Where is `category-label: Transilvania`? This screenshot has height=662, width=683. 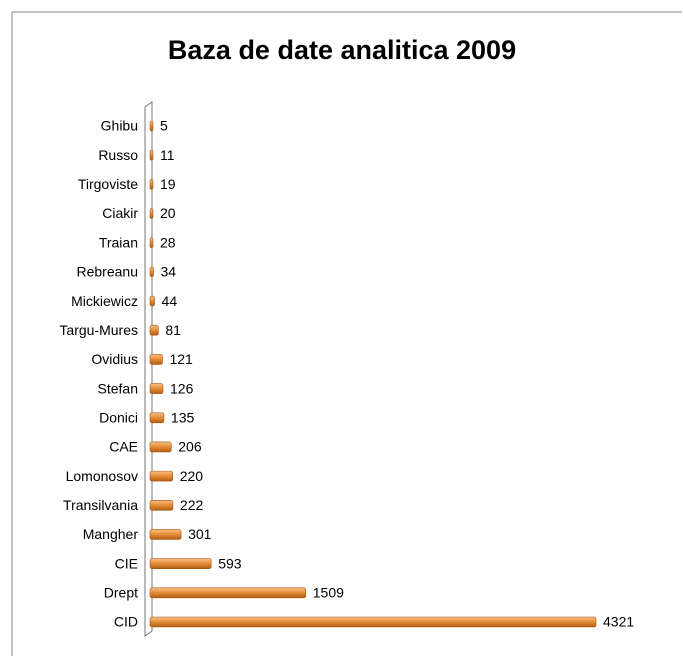 category-label: Transilvania is located at coordinates (100, 505).